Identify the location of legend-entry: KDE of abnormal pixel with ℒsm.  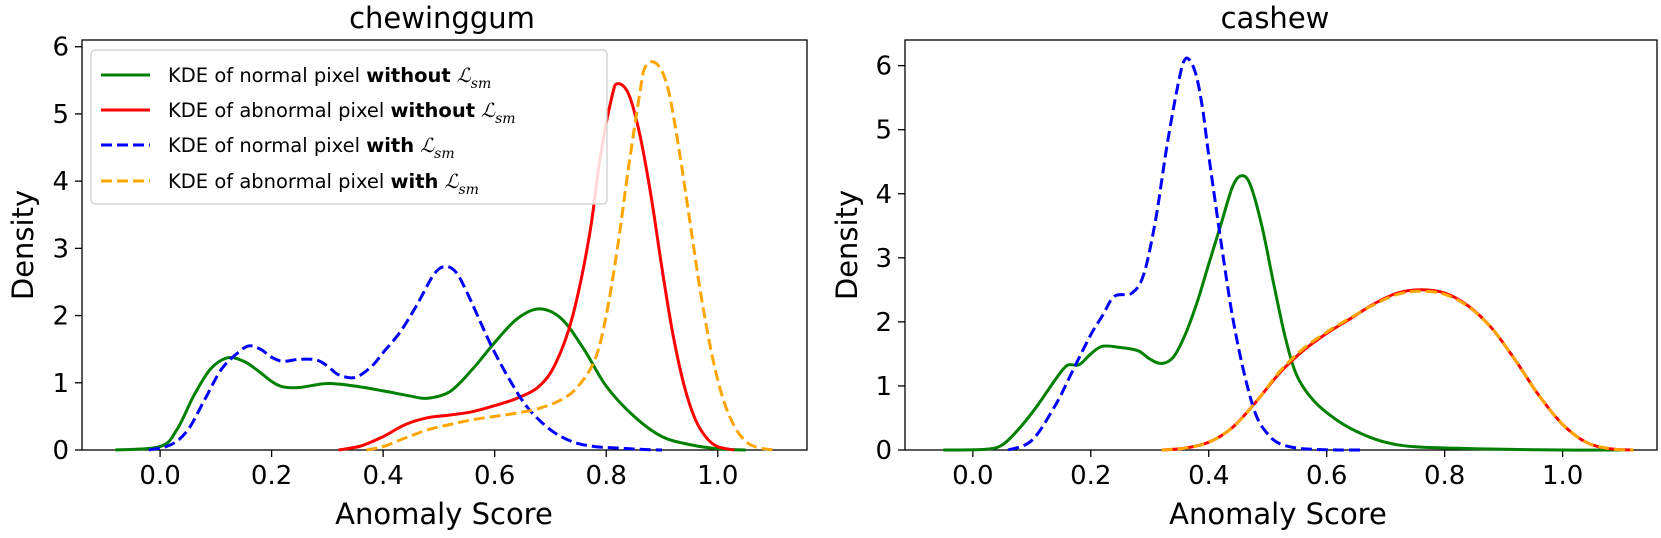
(290, 184).